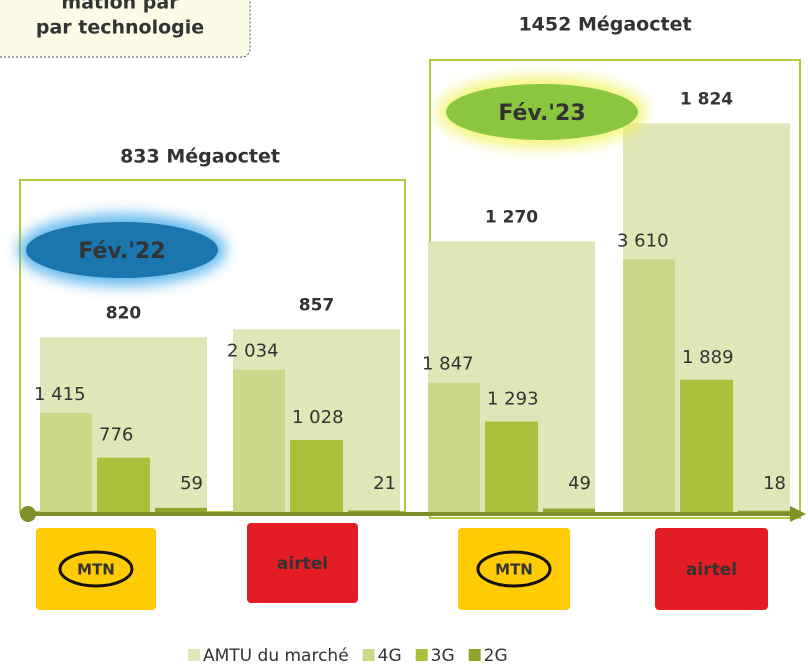 This screenshot has width=808, height=670. What do you see at coordinates (317, 305) in the screenshot?
I see `value-label: 857` at bounding box center [317, 305].